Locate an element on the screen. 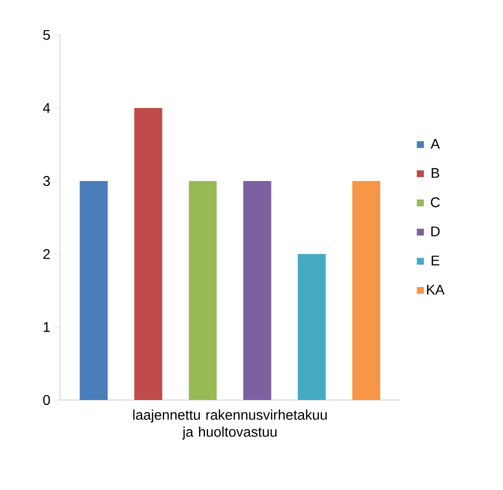 This screenshot has height=490, width=503. y-tick-label: 1 is located at coordinates (47, 327).